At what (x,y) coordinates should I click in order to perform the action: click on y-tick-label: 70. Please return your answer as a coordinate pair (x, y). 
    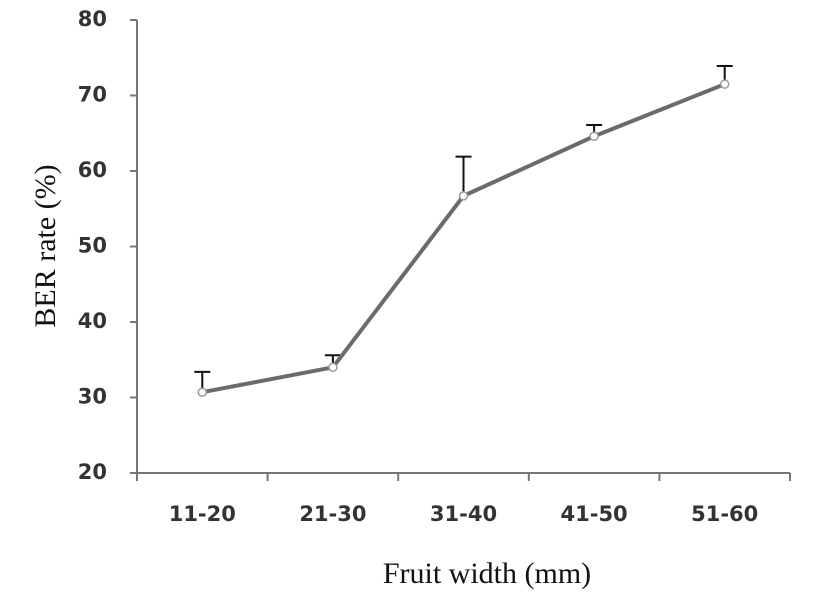
    Looking at the image, I should click on (92, 95).